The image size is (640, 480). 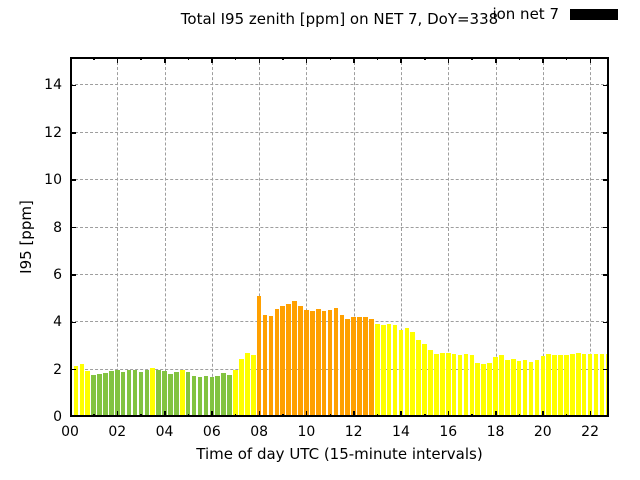 I want to click on bar-02:00, so click(x=117, y=393).